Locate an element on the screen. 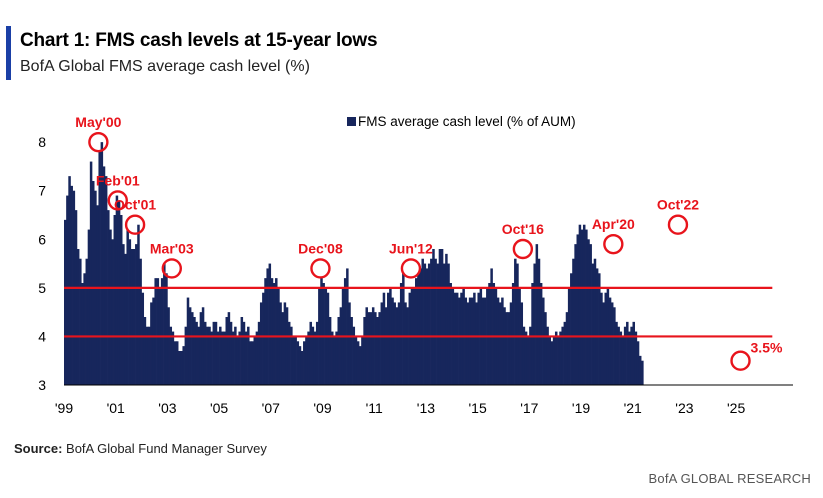 Image resolution: width=823 pixels, height=498 pixels. legend-label: FMS average cash level (% of AUM) is located at coordinates (467, 121).